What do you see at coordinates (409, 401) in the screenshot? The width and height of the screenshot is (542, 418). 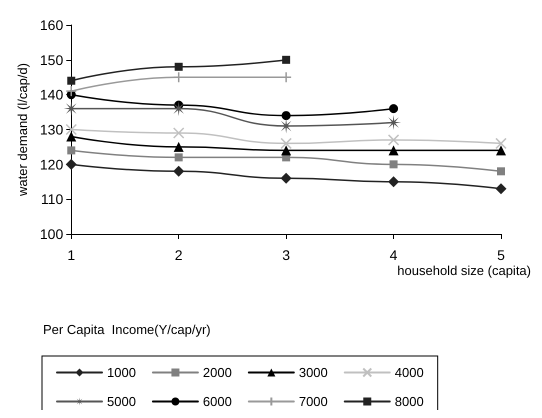 I see `legend-label: 8000` at bounding box center [409, 401].